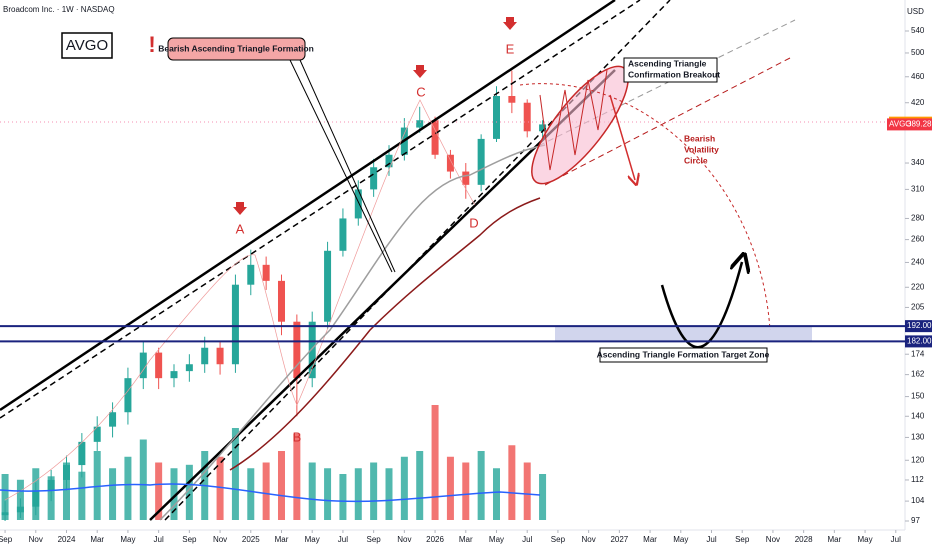  Describe the element at coordinates (918, 52) in the screenshot. I see `y-tick-label: 500` at that location.